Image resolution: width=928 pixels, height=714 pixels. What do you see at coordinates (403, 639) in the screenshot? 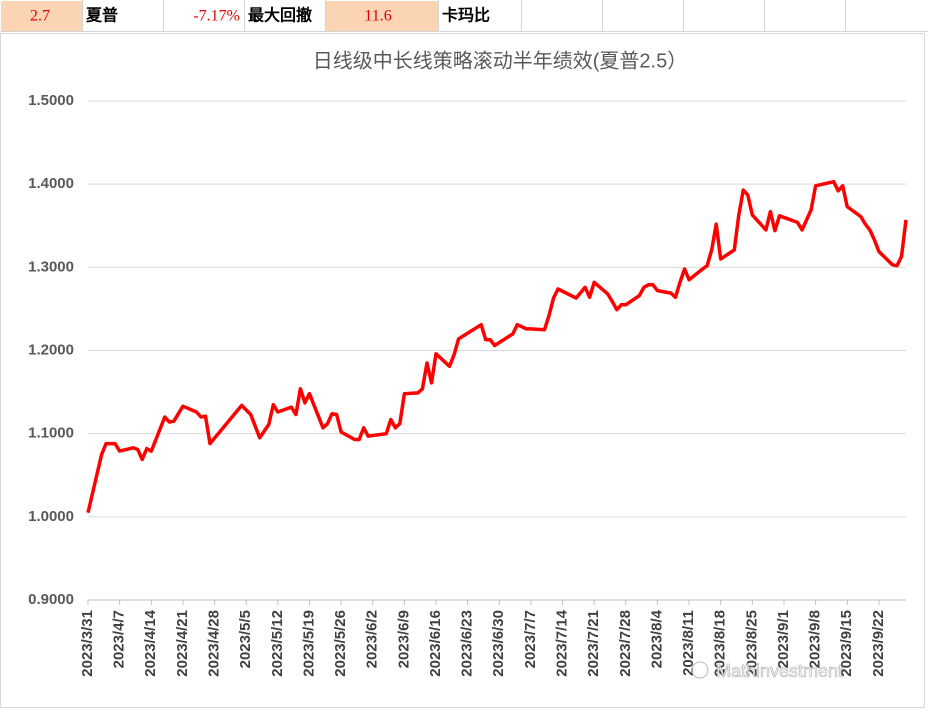
I see `x-tick-label: 2023/6/9` at bounding box center [403, 639].